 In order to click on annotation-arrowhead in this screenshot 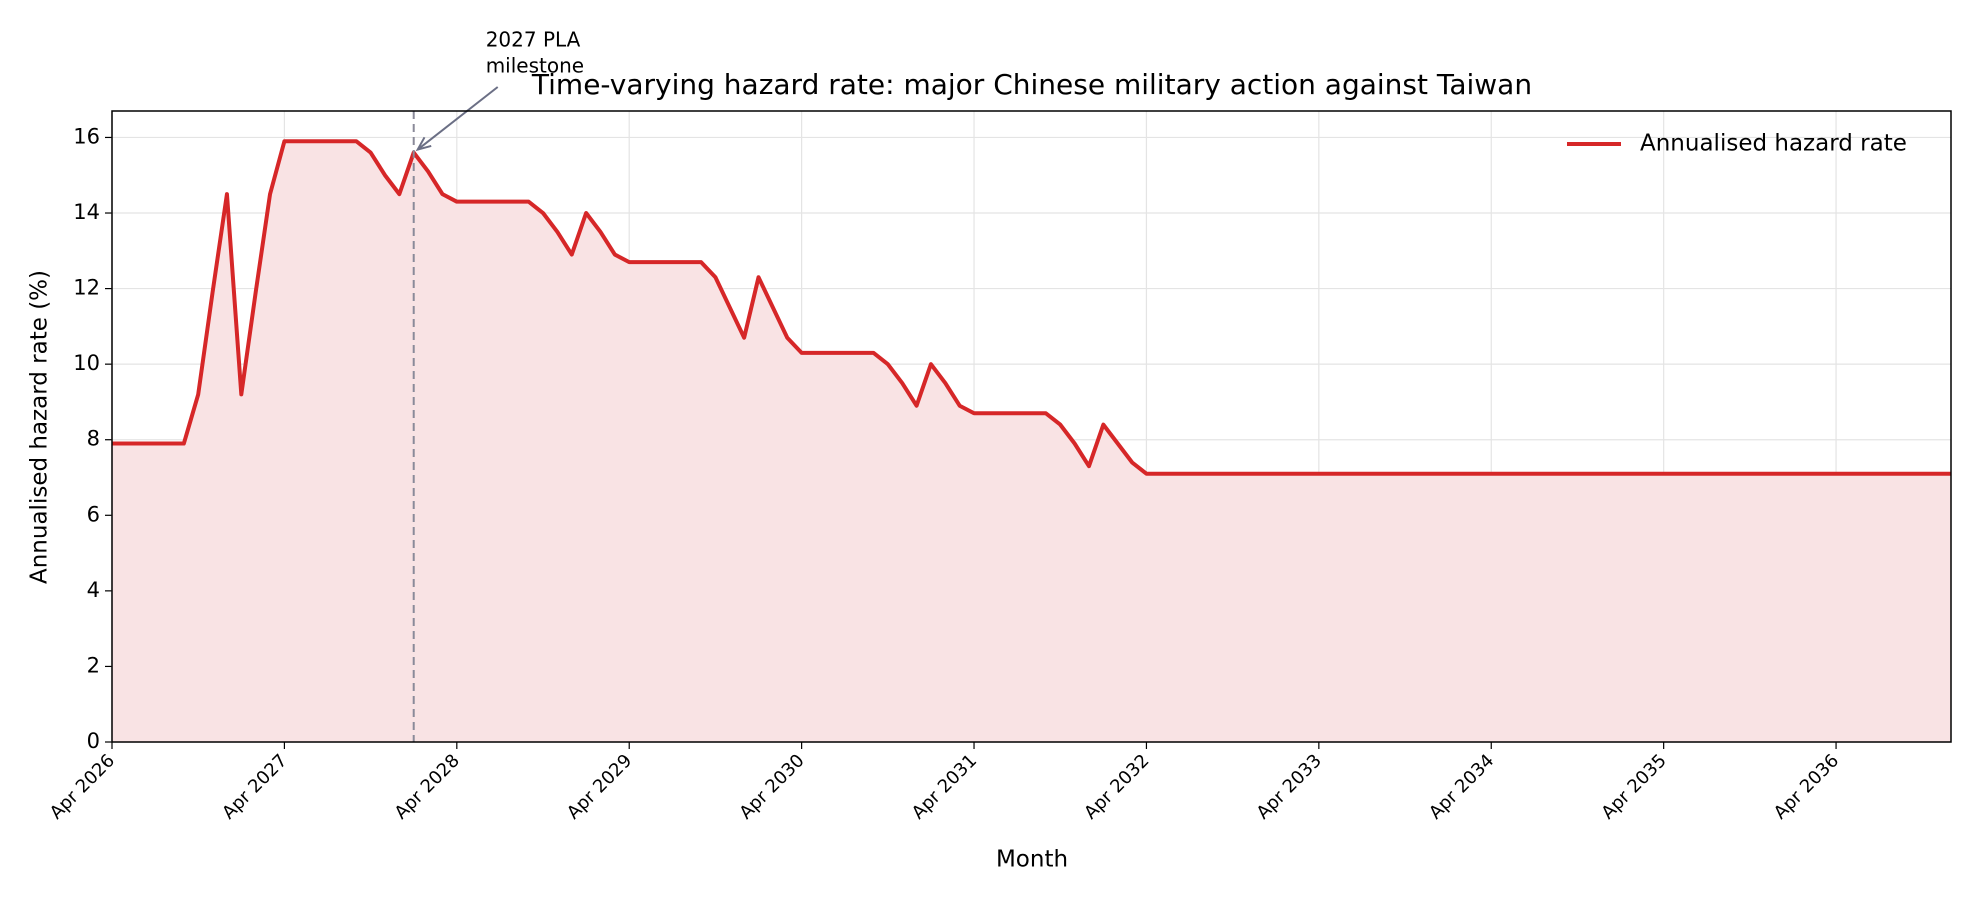, I will do `click(423, 144)`.